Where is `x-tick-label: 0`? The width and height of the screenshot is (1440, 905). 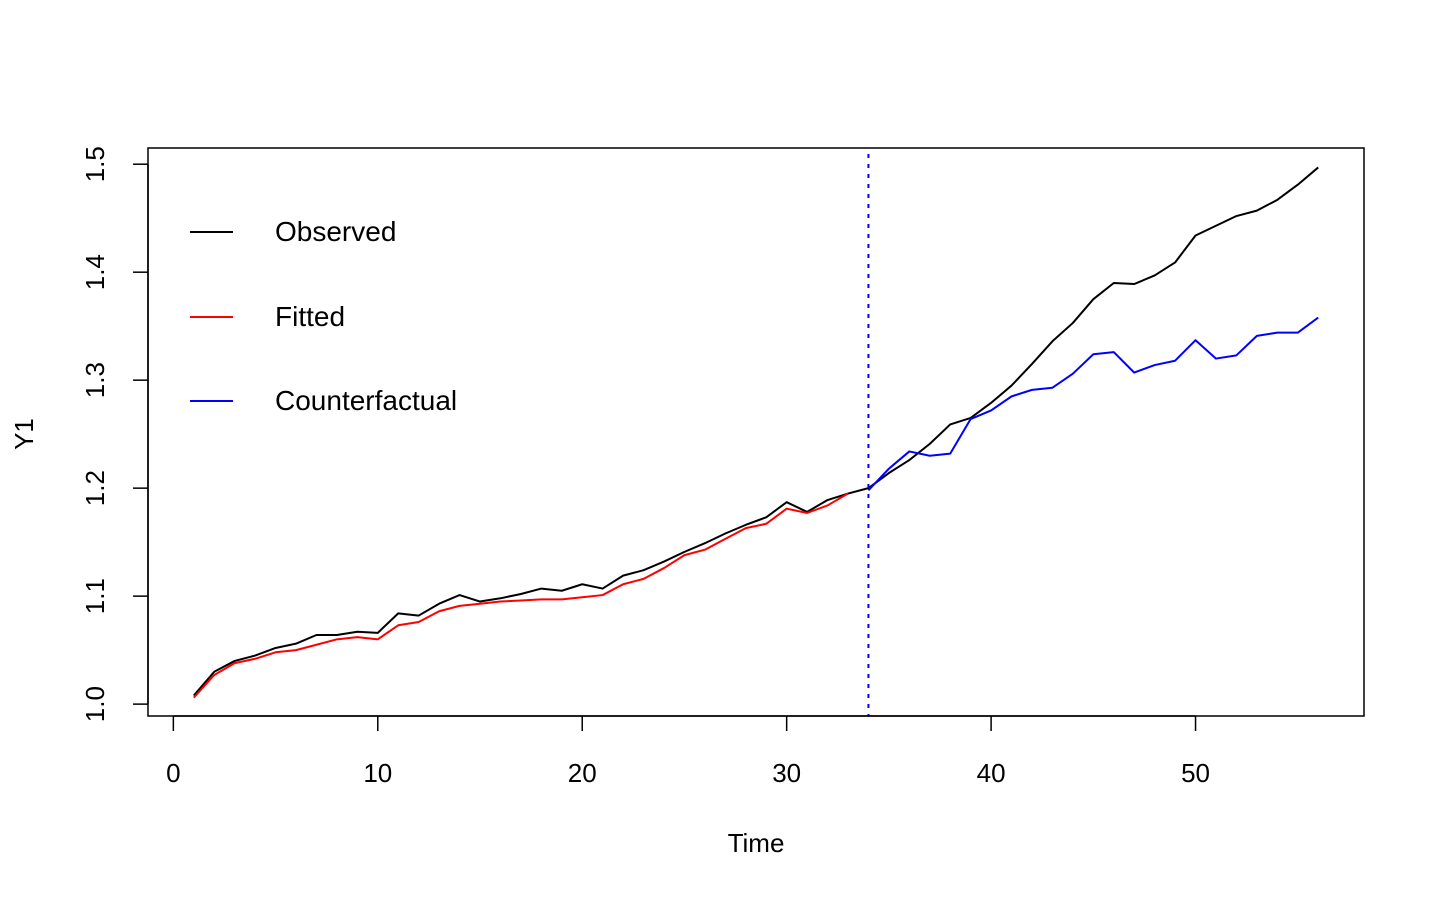
x-tick-label: 0 is located at coordinates (173, 773).